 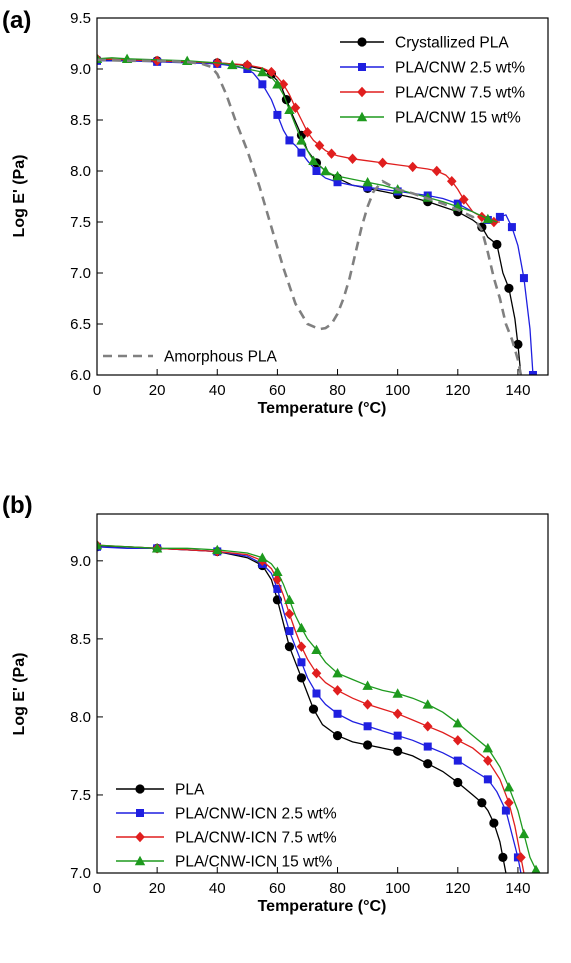 What do you see at coordinates (80, 273) in the screenshot?
I see `y-tick-label: 7.0` at bounding box center [80, 273].